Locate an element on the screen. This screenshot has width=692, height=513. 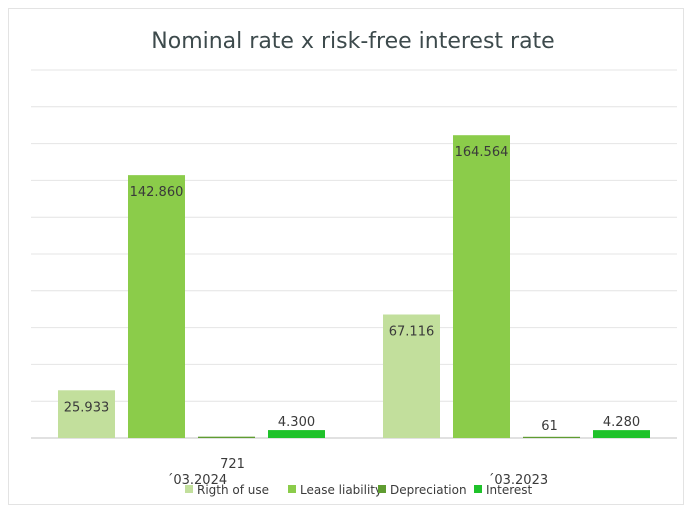
data-label: 4.300 is located at coordinates (296, 422).